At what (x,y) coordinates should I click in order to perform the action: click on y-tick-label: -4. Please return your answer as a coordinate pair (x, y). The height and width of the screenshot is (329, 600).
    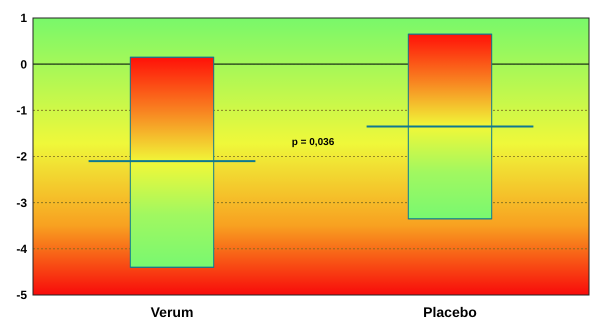
    Looking at the image, I should click on (22, 249).